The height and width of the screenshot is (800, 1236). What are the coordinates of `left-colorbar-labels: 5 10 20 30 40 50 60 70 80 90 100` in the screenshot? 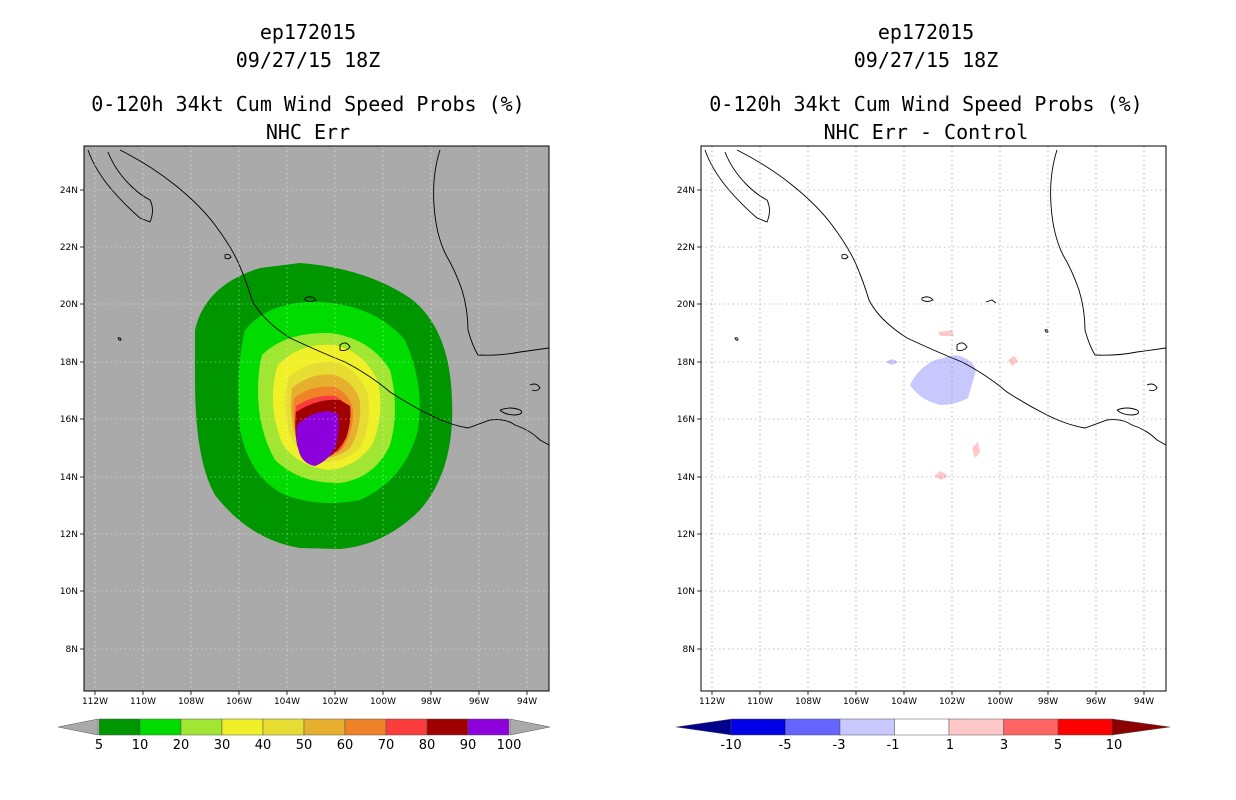 It's located at (308, 745).